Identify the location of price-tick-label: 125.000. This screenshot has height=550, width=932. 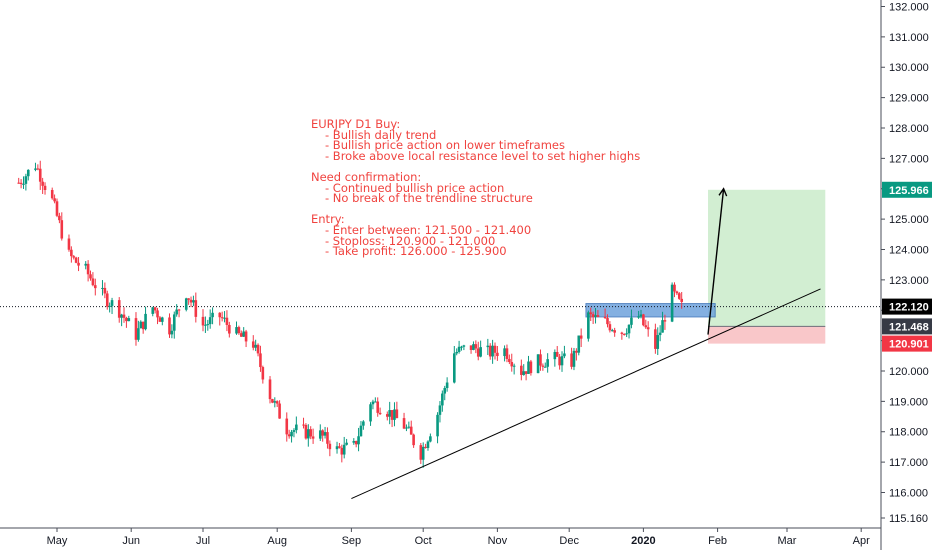
(909, 220).